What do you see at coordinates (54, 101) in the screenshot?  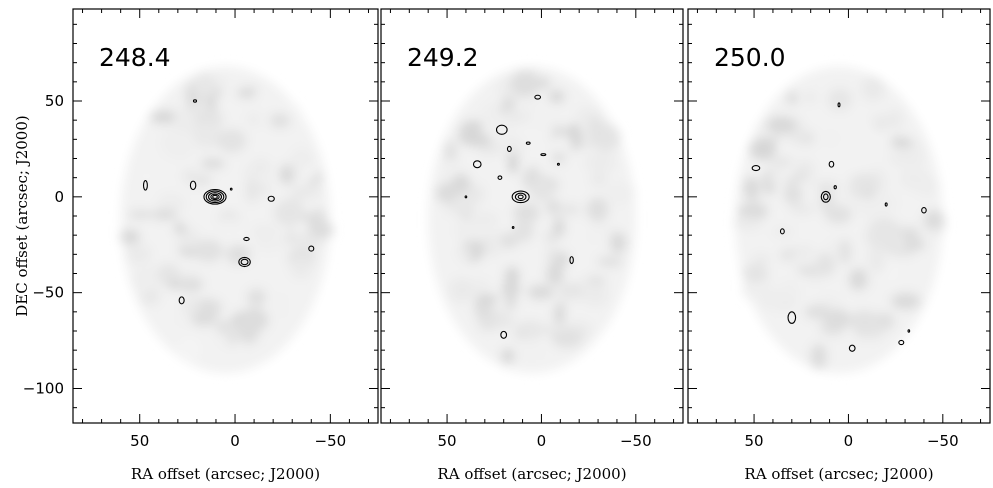 I see `y-tick-label: 50` at bounding box center [54, 101].